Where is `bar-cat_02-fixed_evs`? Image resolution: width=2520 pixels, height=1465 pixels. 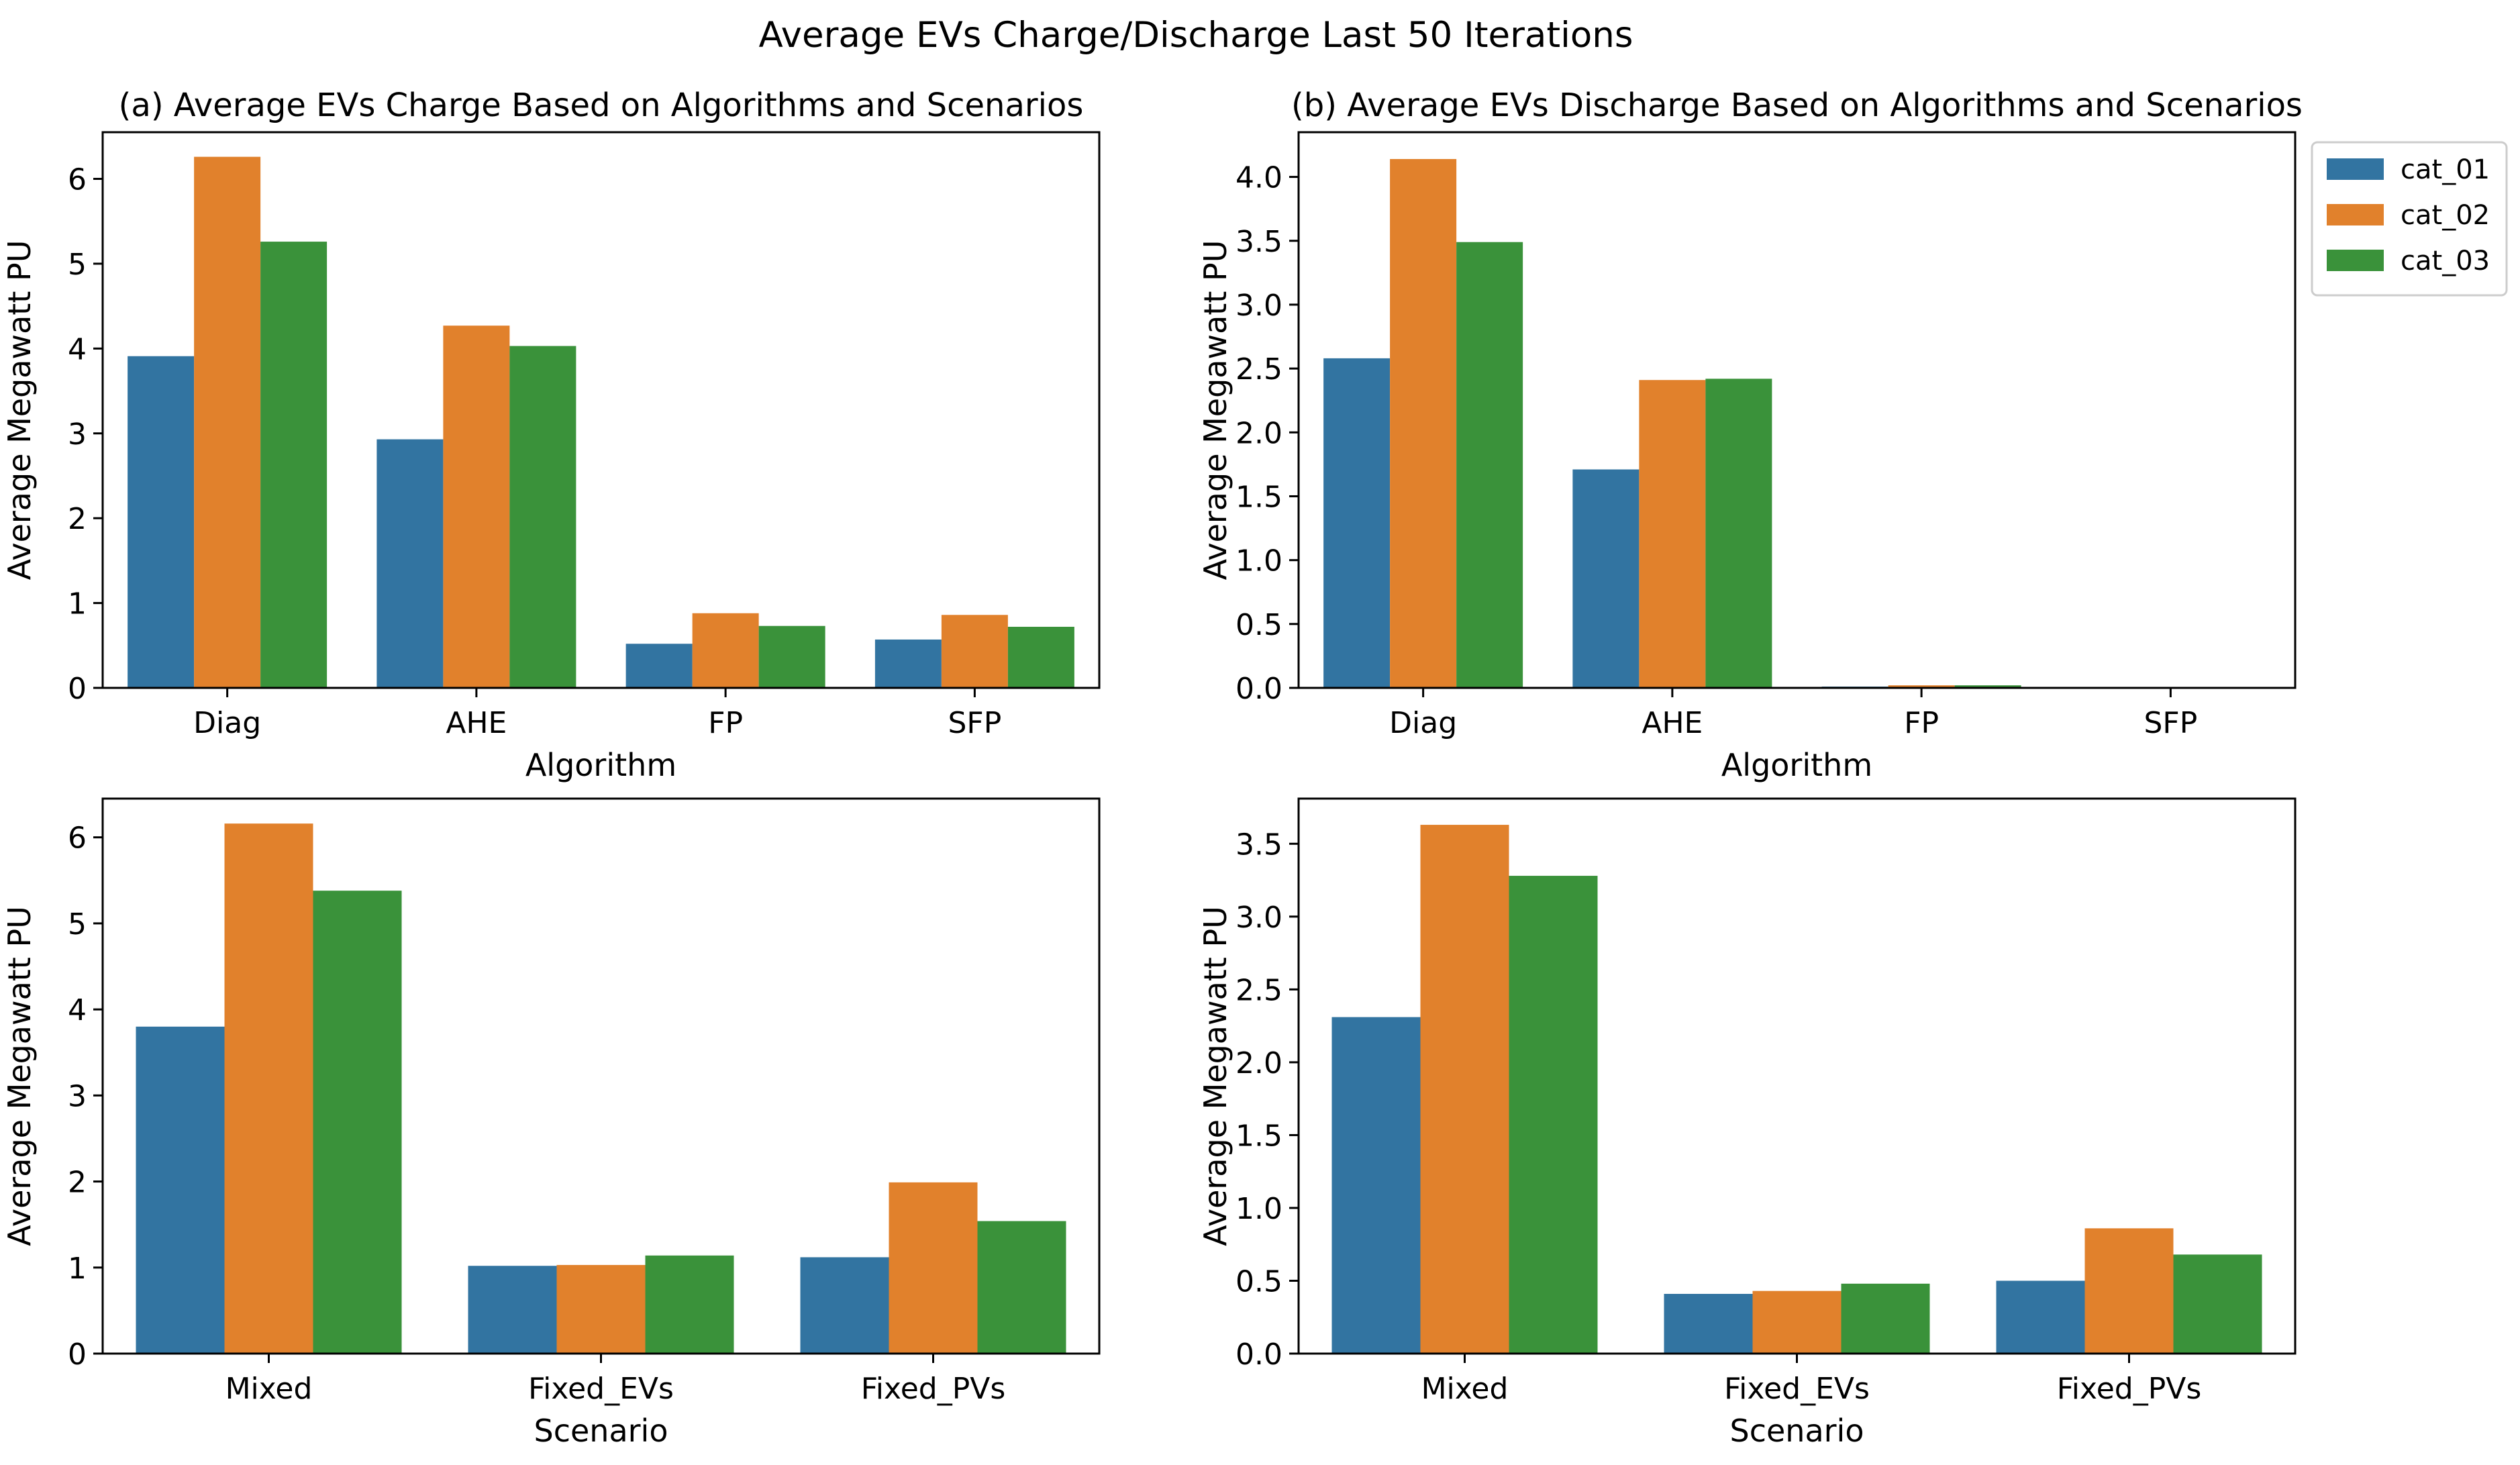
bar-cat_02-fixed_evs is located at coordinates (601, 1309).